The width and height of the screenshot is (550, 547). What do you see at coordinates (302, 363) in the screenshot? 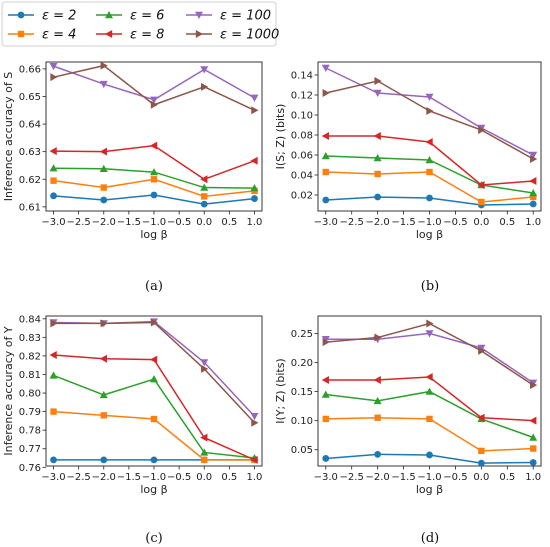
I see `y-tick-label: 0.20` at bounding box center [302, 363].